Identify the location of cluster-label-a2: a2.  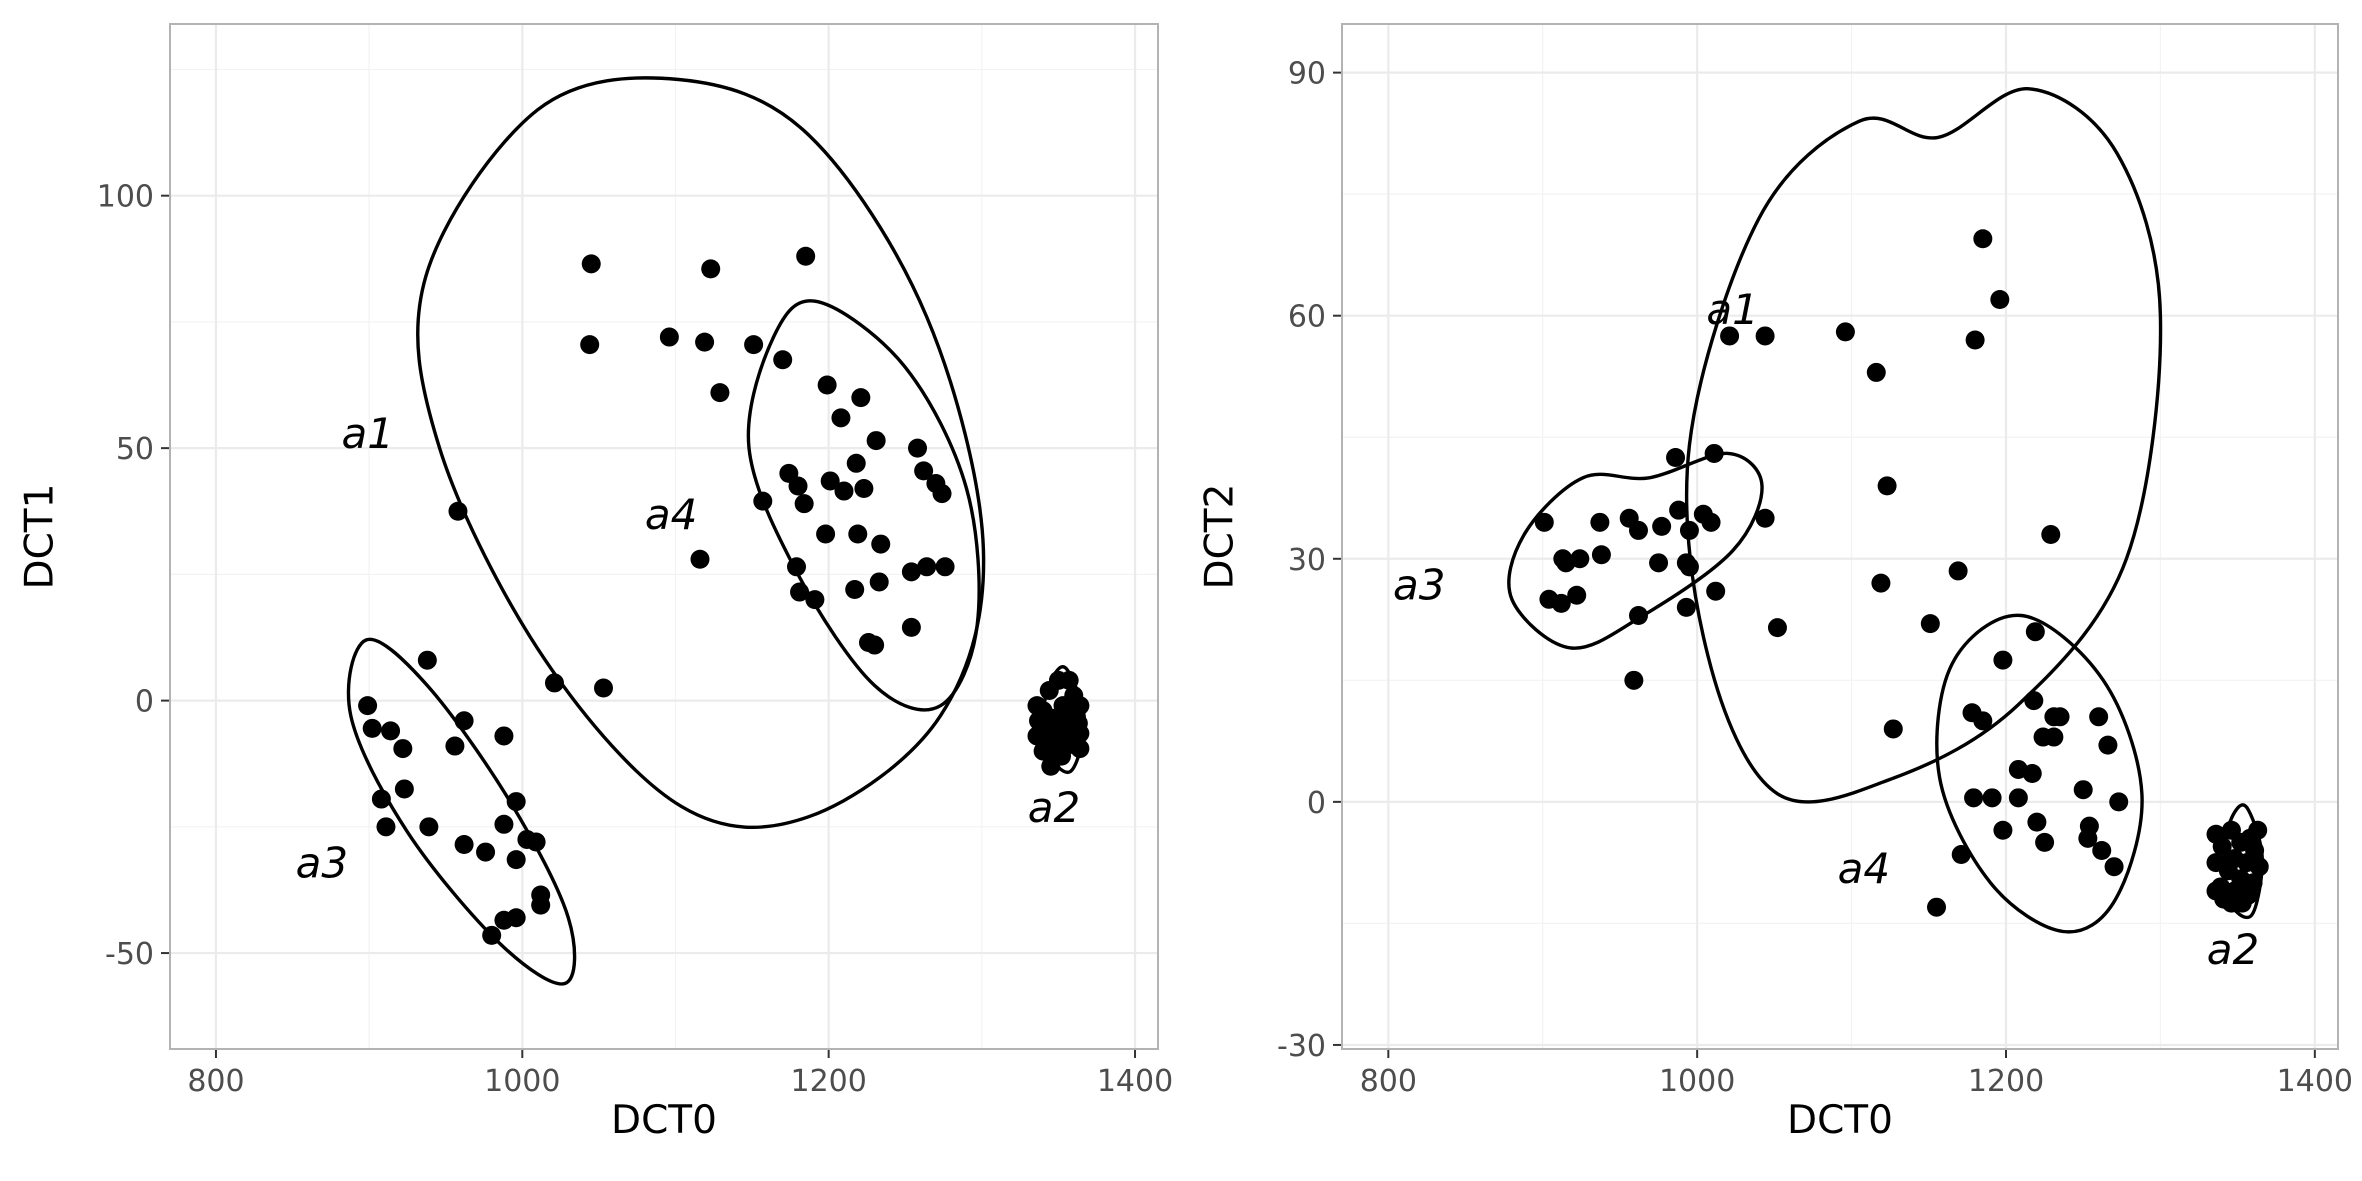
(2233, 949).